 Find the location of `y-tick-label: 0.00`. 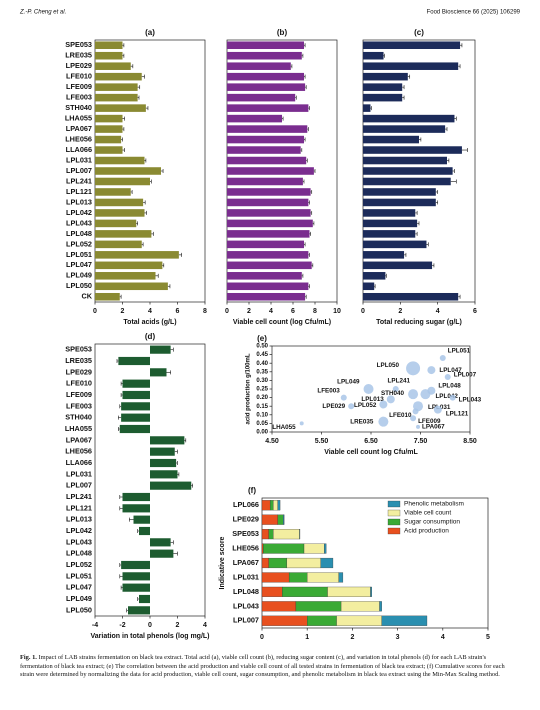

y-tick-label: 0.00 is located at coordinates (262, 433).